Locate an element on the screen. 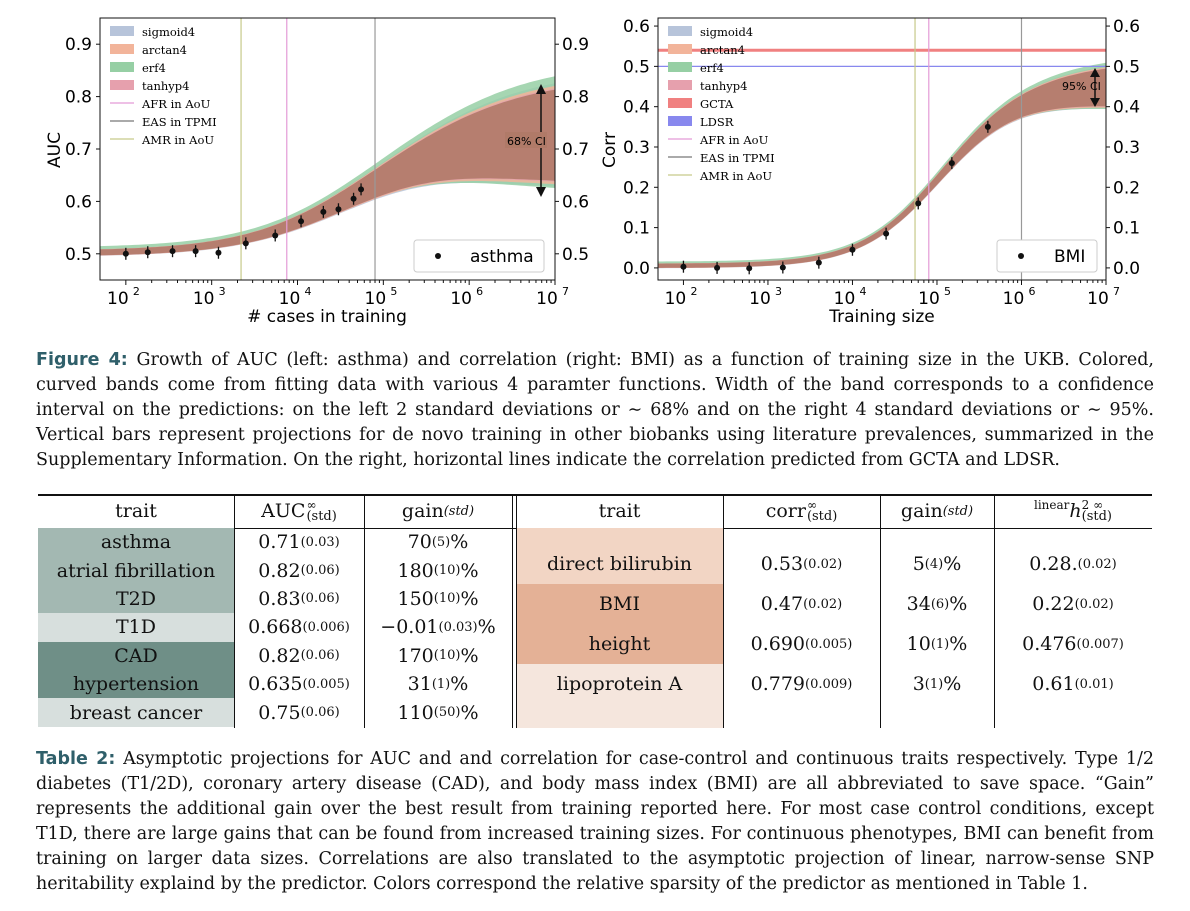  cell-gain: 110 (50)% is located at coordinates (438, 712).